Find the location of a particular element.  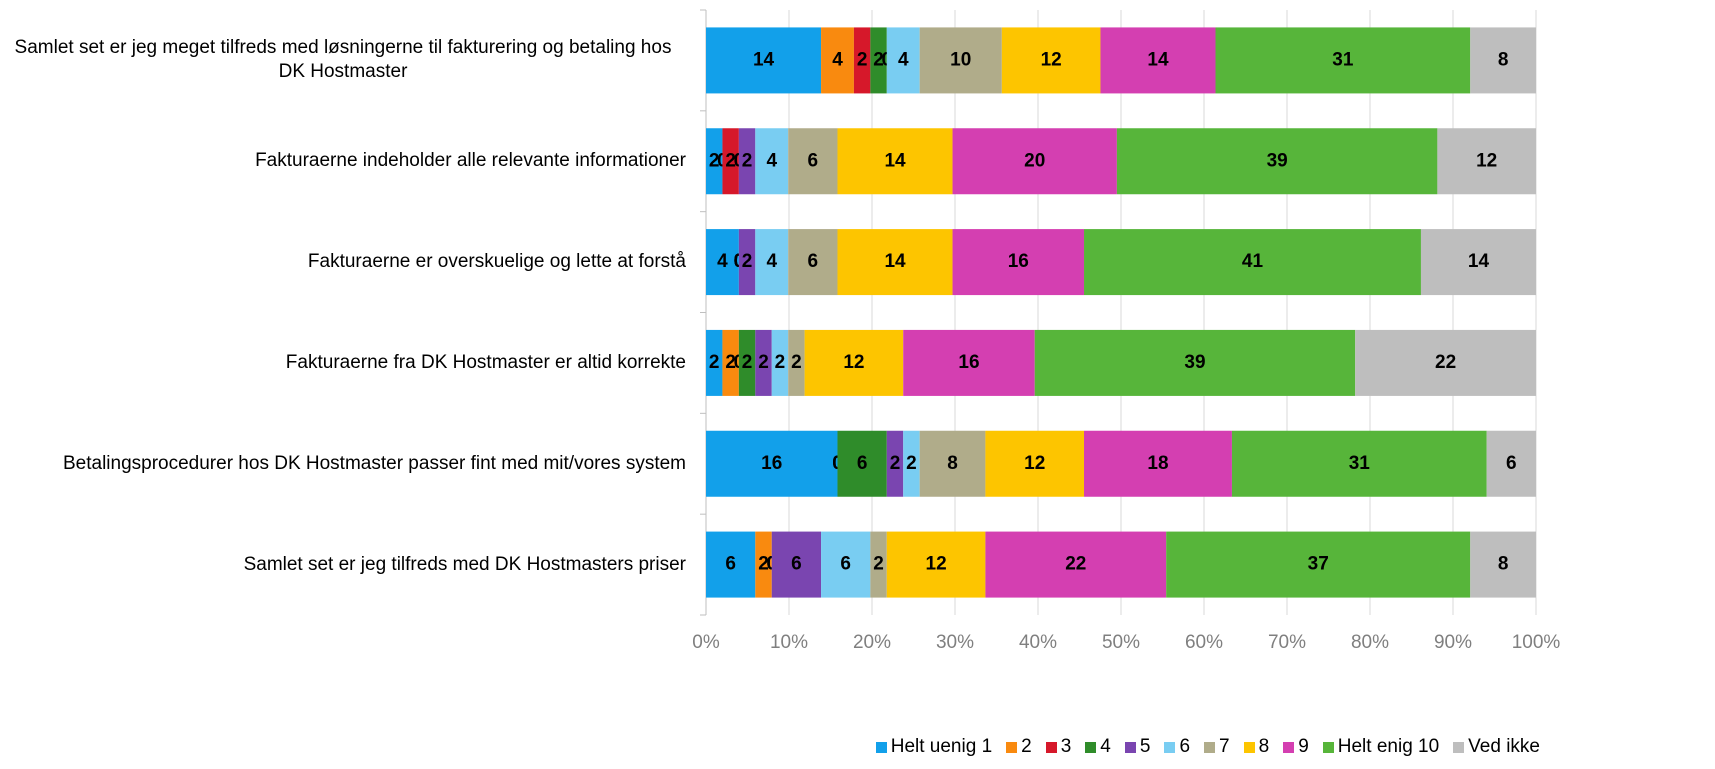

data-label: 22 is located at coordinates (1445, 362).